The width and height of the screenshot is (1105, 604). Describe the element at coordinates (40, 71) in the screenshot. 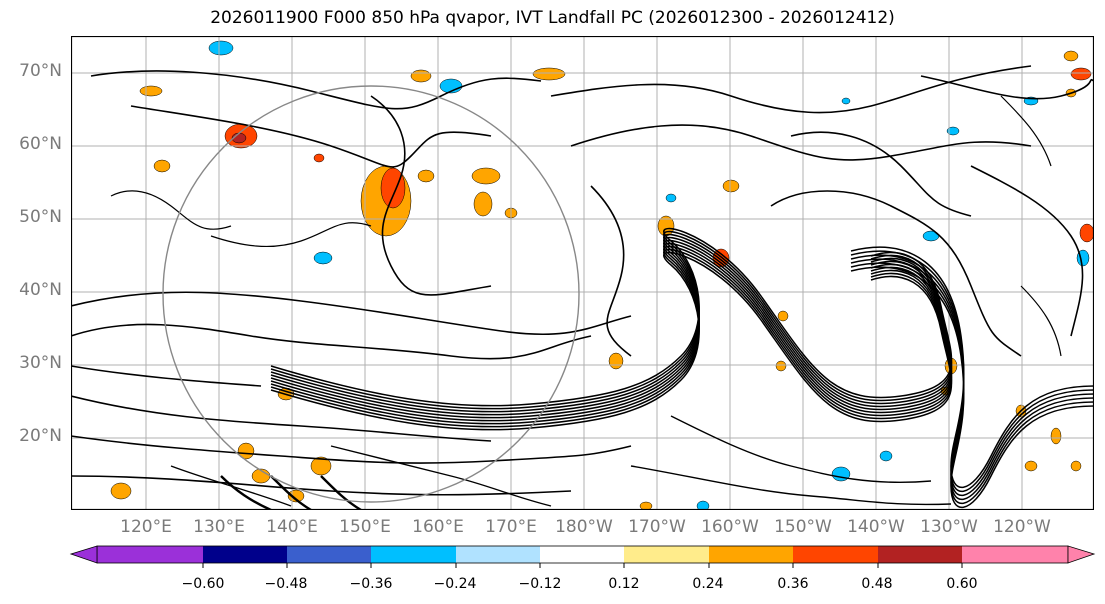

I see `lat-label-70n: 70°N` at that location.